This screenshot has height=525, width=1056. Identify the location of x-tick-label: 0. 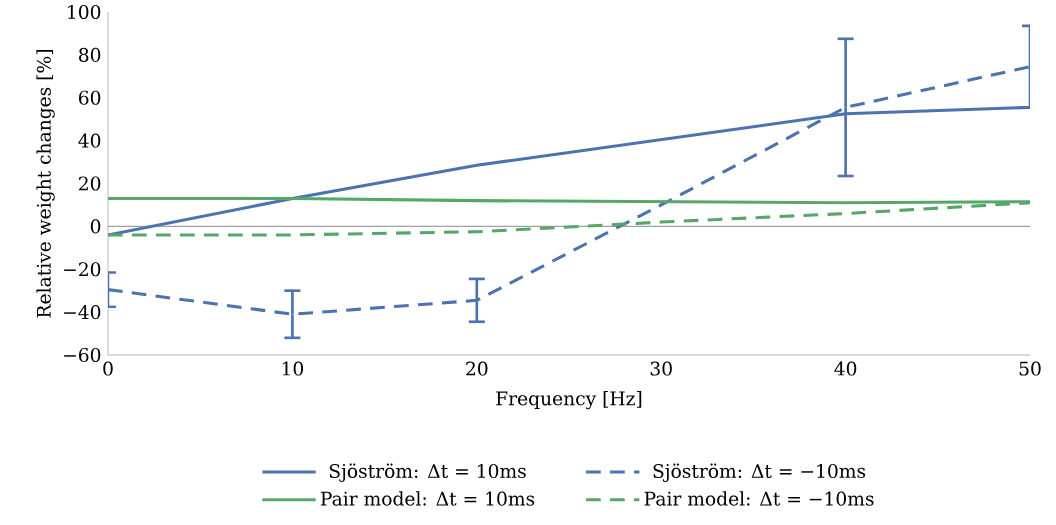
(108, 368).